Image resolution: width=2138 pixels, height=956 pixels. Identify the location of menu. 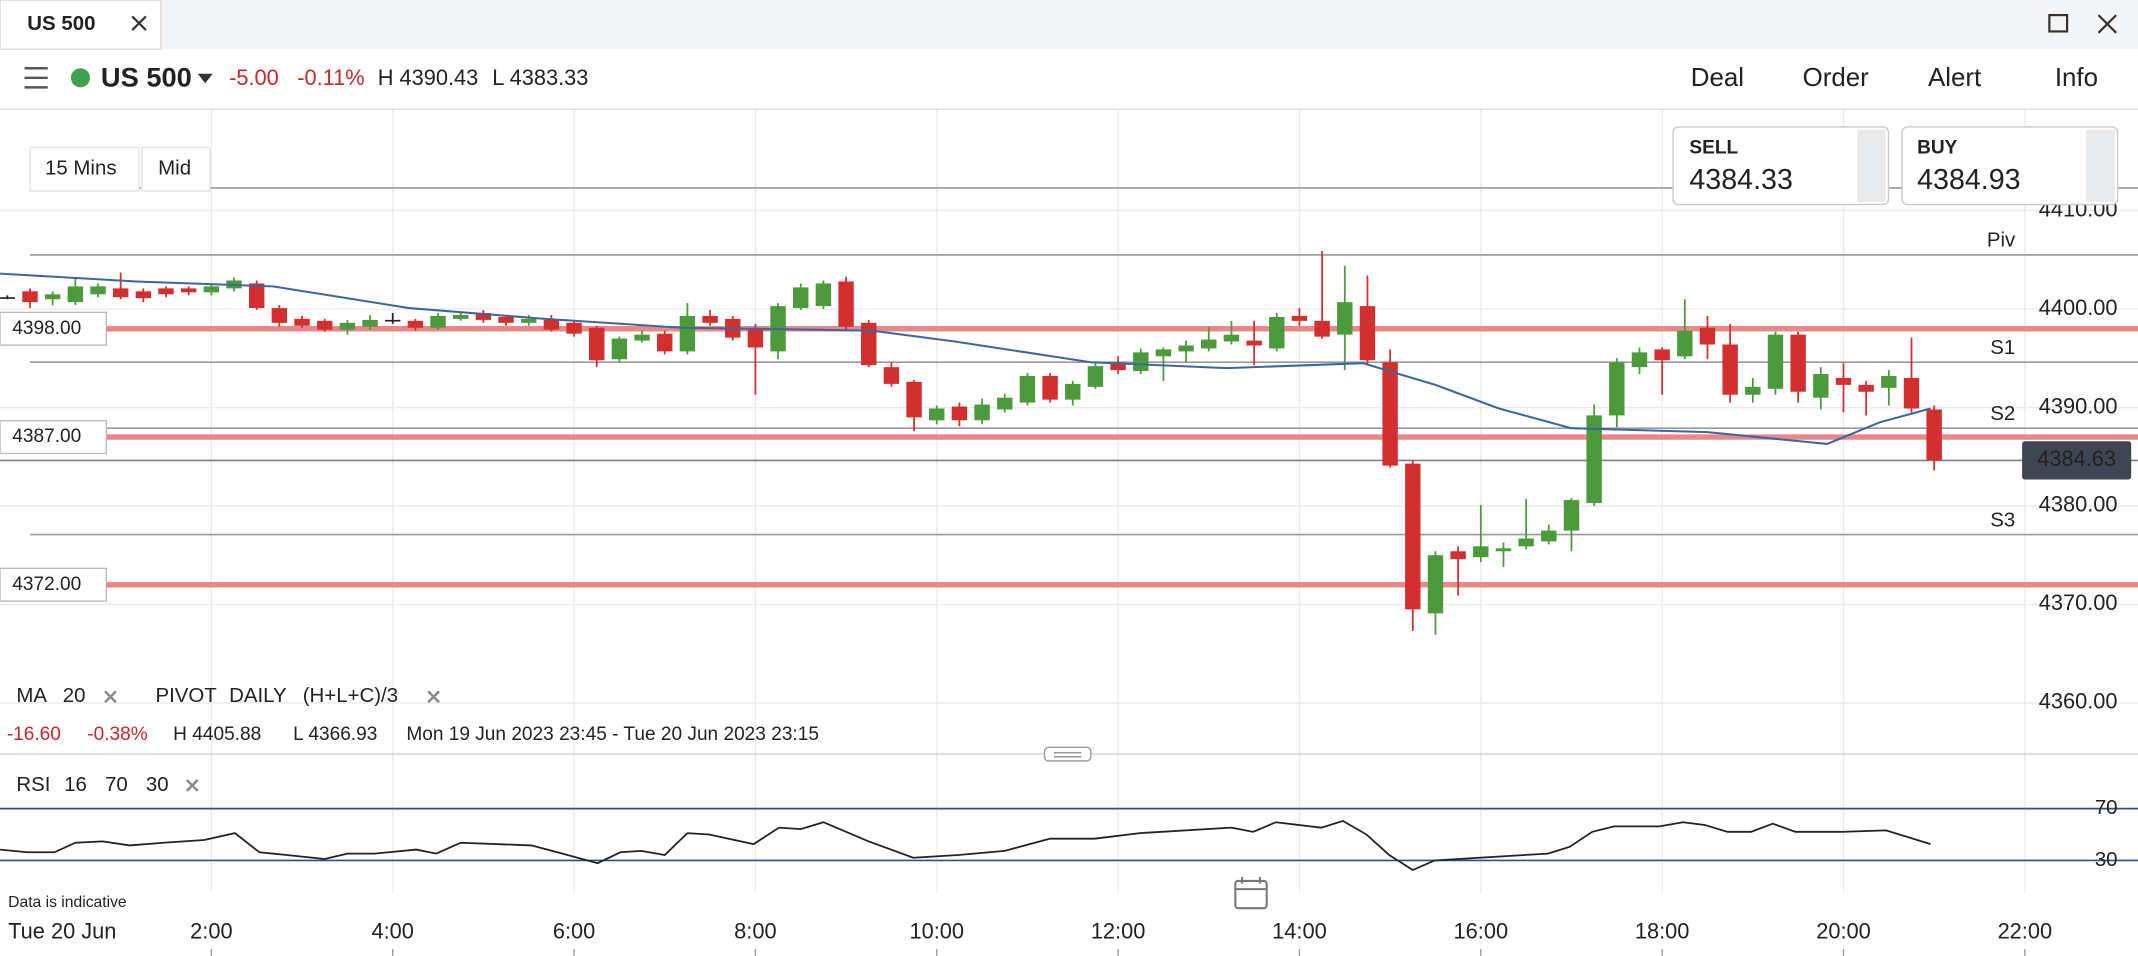
(36, 78).